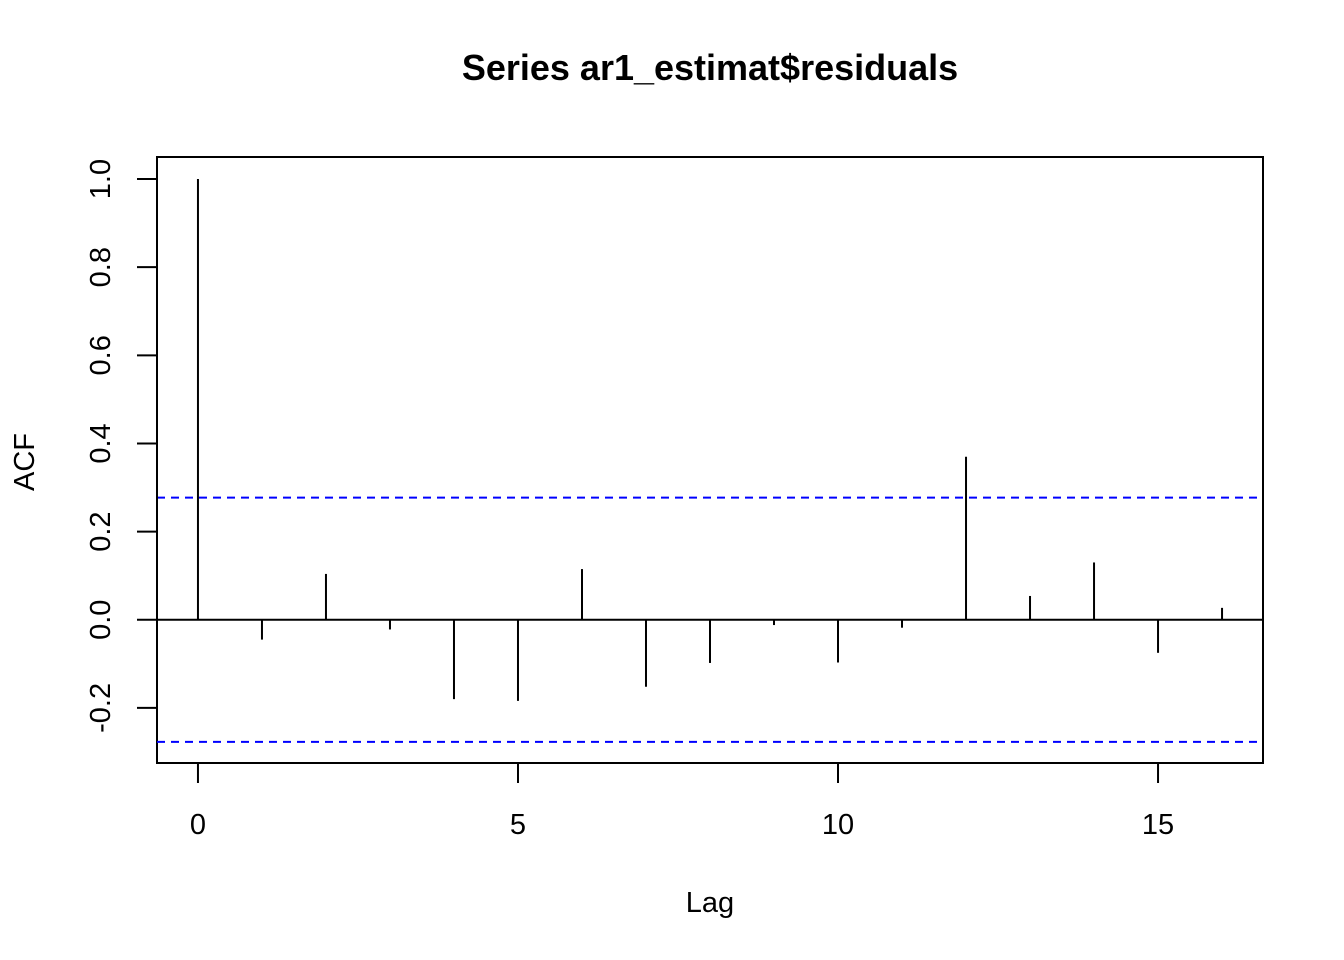 Image resolution: width=1344 pixels, height=960 pixels. Describe the element at coordinates (101, 620) in the screenshot. I see `y-tick-label-1: 0.0` at that location.